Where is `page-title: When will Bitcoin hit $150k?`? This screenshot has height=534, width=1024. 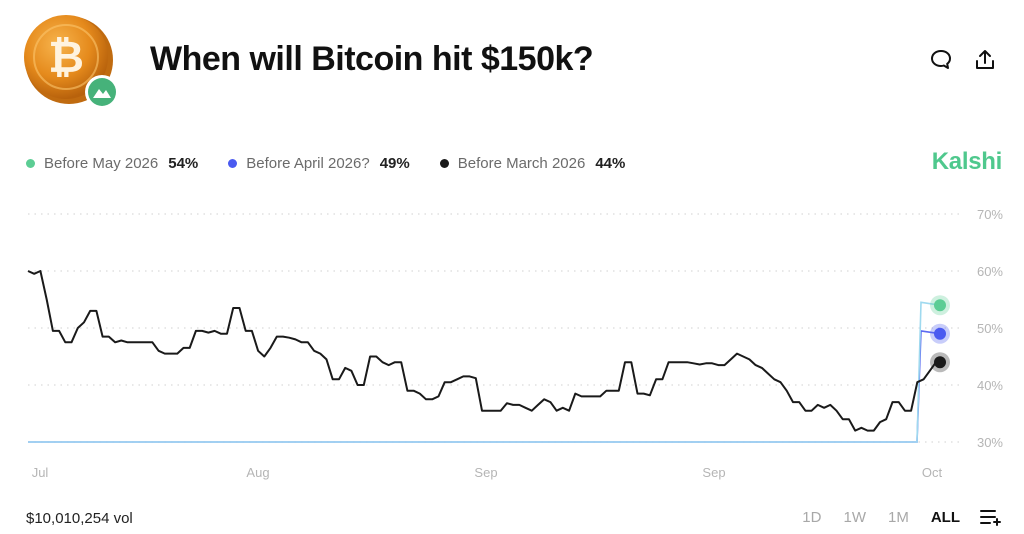
page-title: When will Bitcoin hit $150k? is located at coordinates (372, 59).